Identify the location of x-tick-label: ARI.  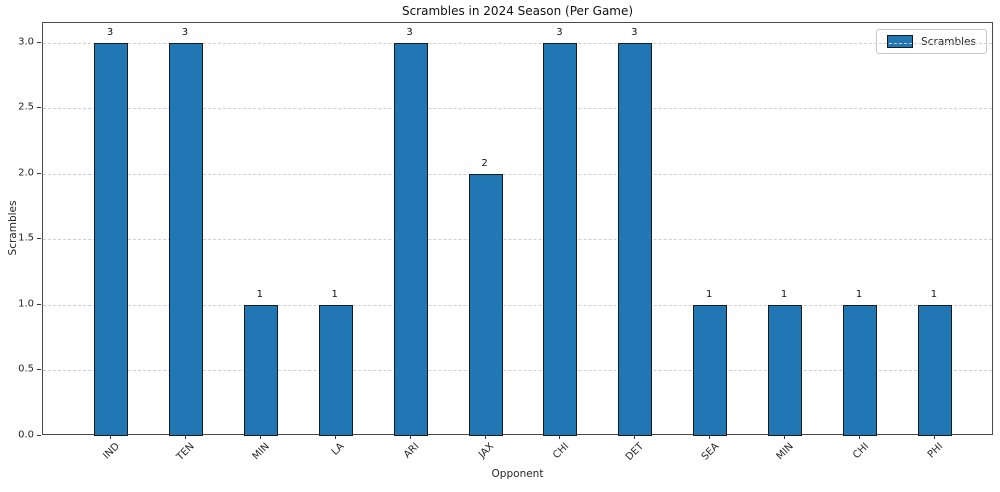
(411, 451).